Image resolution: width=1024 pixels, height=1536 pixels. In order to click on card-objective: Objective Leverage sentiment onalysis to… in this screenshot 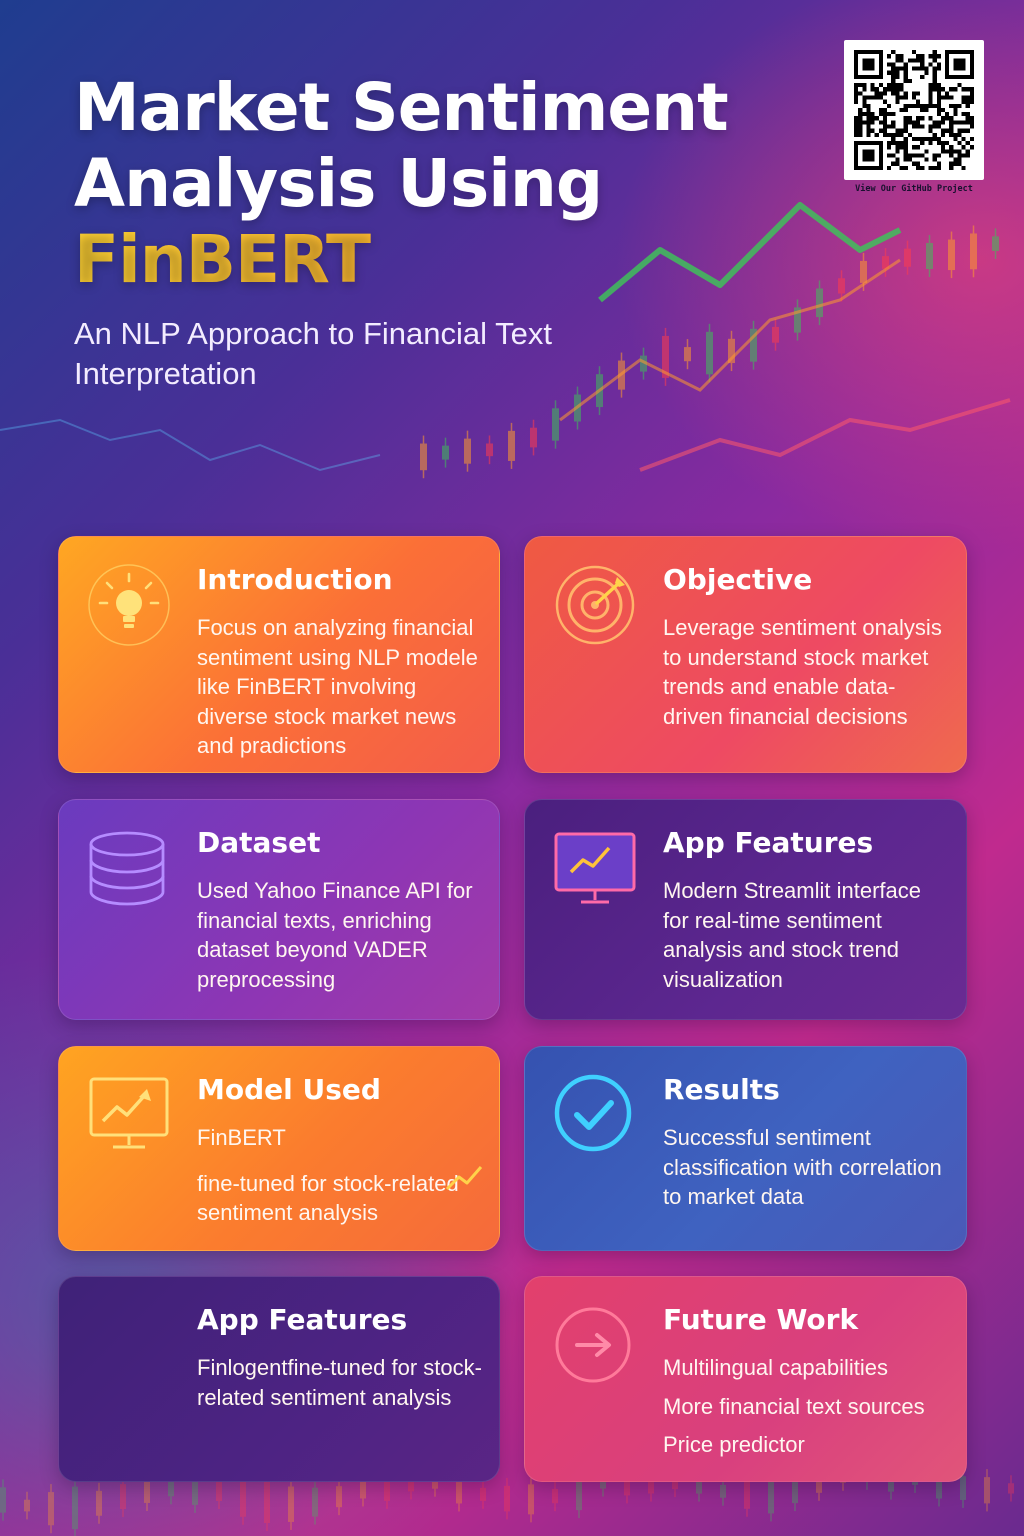, I will do `click(745, 654)`.